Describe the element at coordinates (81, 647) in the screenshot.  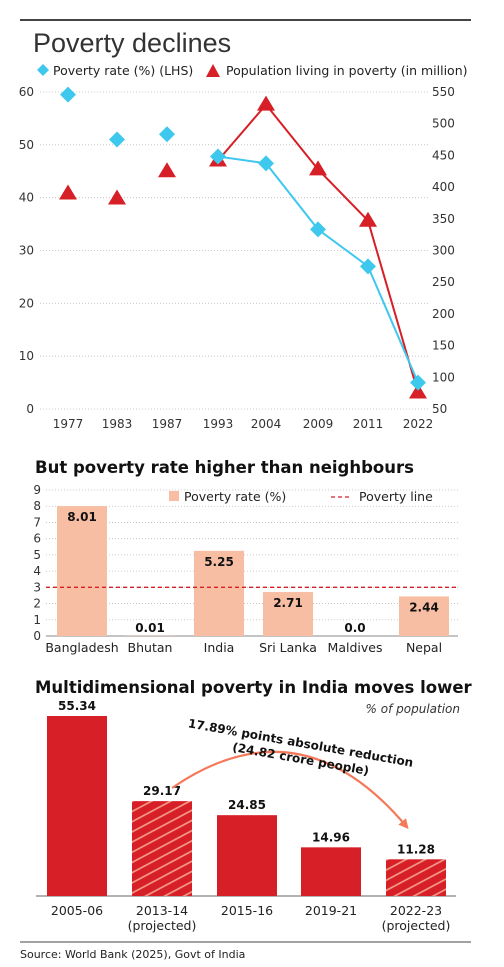
I see `category-label: Bangladesh` at that location.